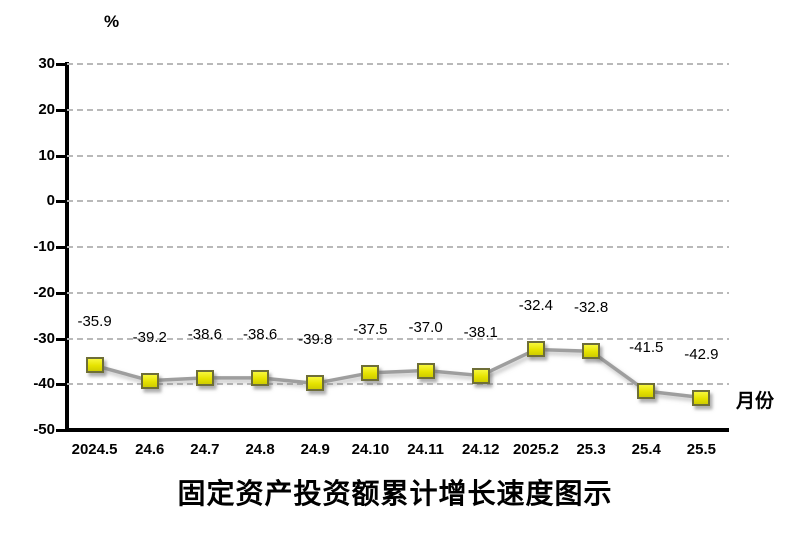  I want to click on x-axis-tick-label: 2025.2, so click(535, 449).